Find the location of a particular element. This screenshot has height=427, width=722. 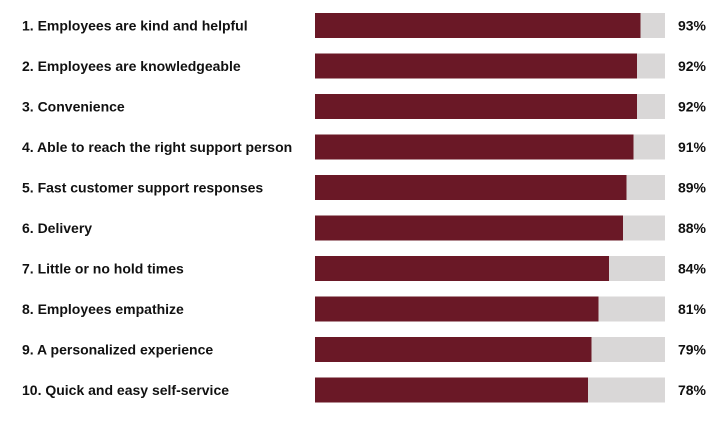

bar-row: 5. Fast customer support responses 89% is located at coordinates (364, 187).